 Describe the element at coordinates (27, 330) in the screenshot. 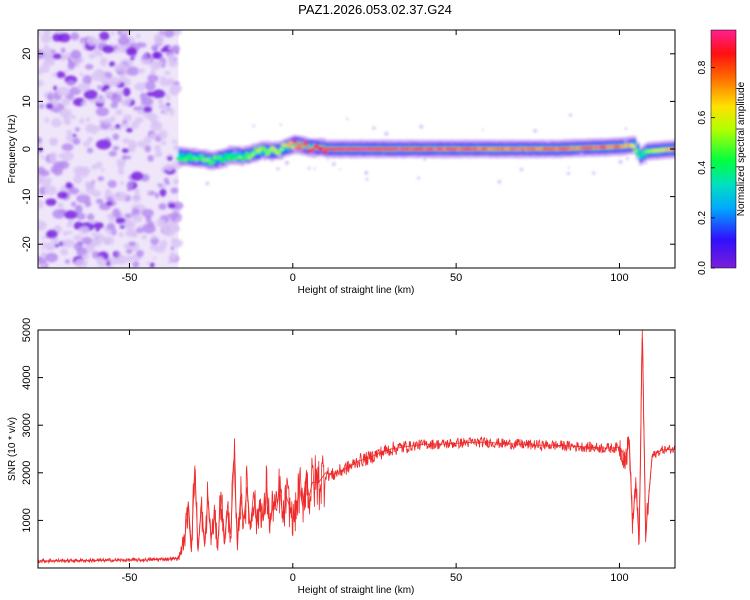

I see `snr-y-tick-label: 5000` at that location.